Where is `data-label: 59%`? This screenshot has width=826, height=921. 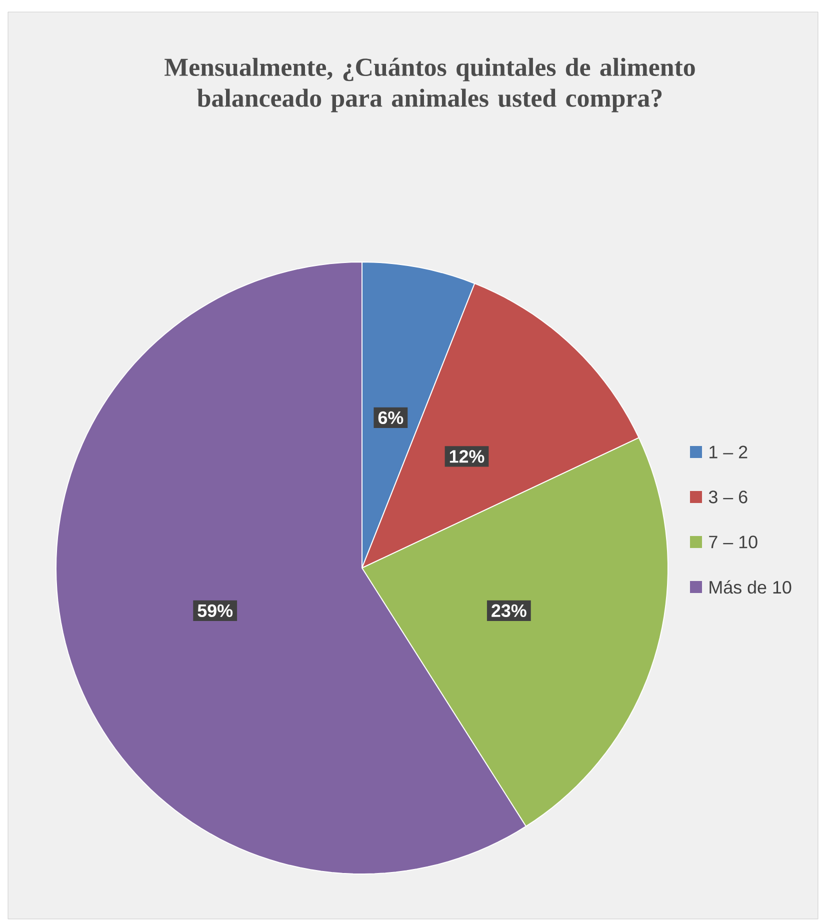 data-label: 59% is located at coordinates (215, 611).